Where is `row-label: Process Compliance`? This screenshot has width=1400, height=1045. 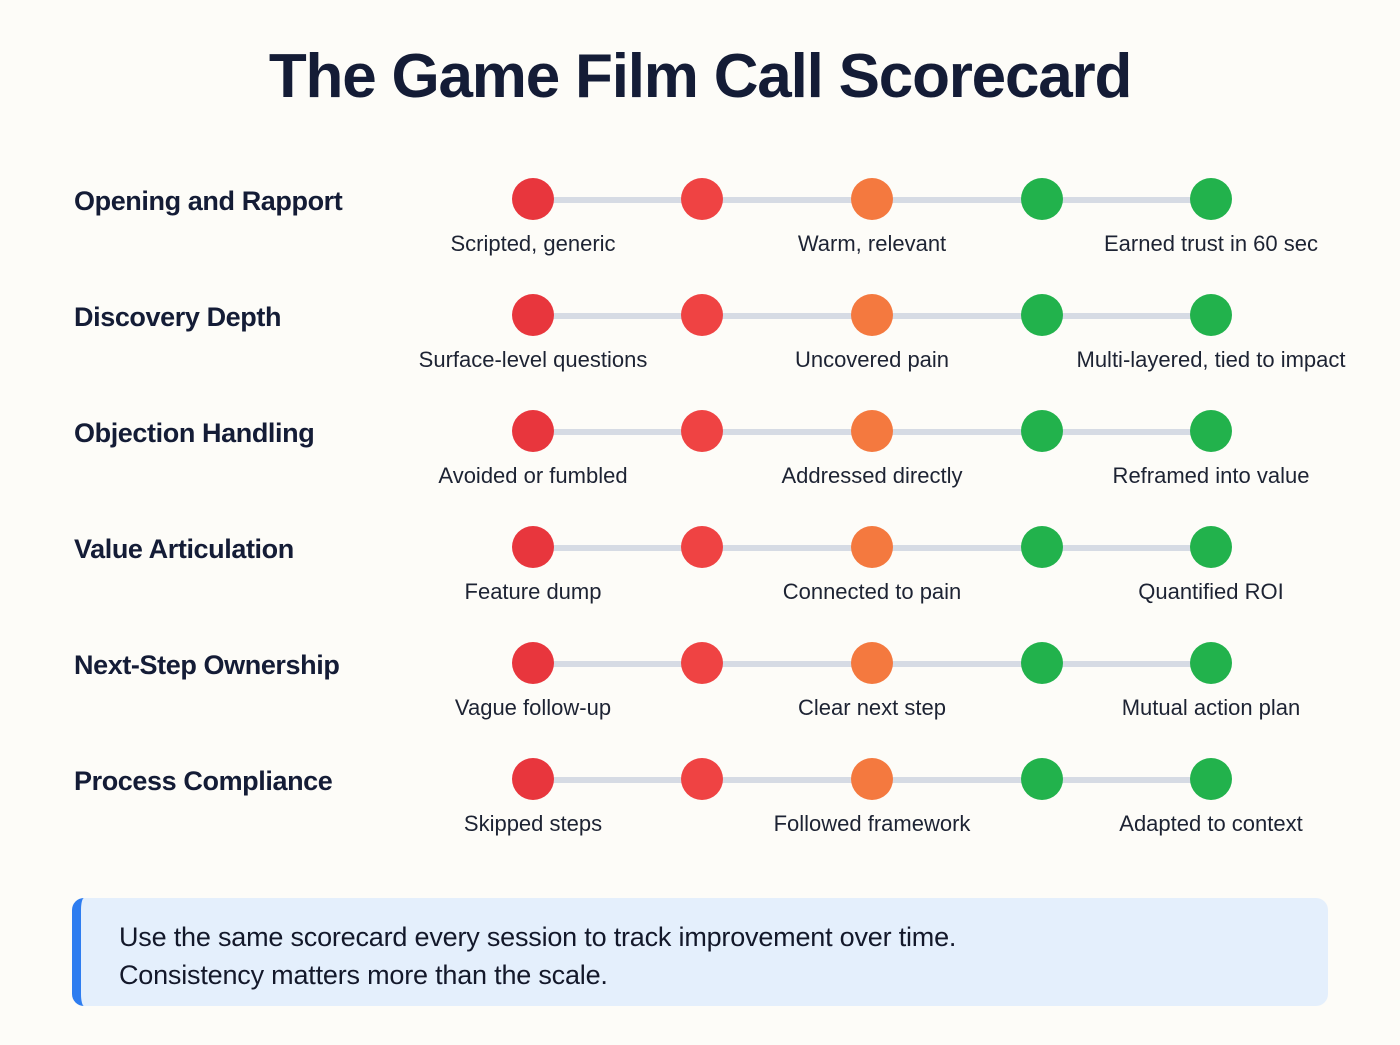 row-label: Process Compliance is located at coordinates (203, 781).